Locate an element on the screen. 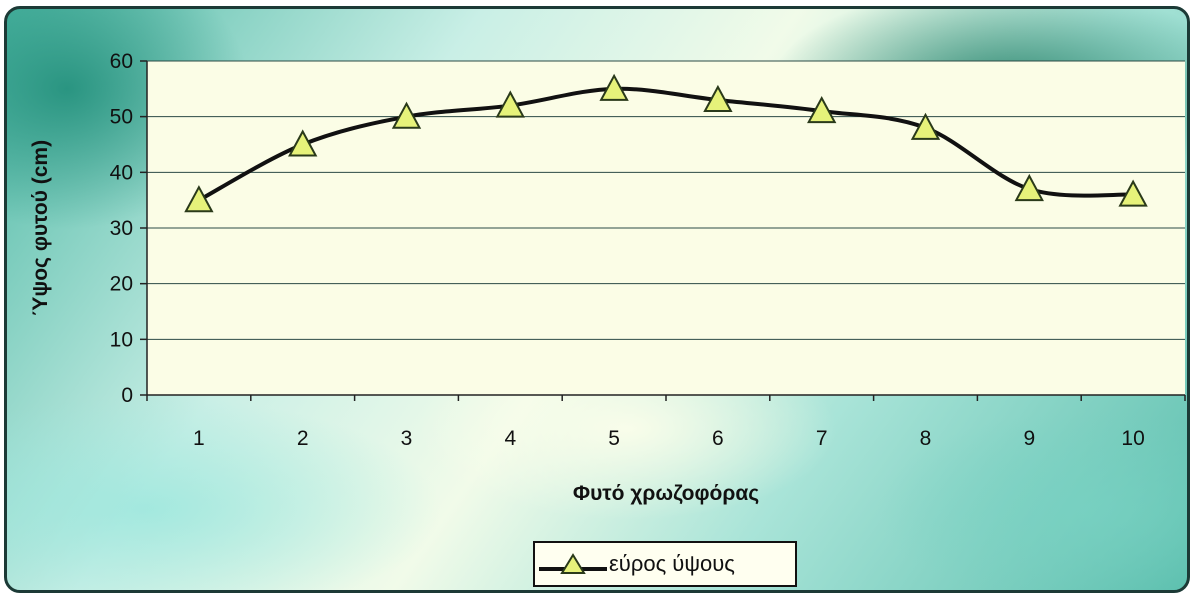 This screenshot has width=1195, height=598. x-axis-title: Φυτό χρωζοφόρας is located at coordinates (666, 493).